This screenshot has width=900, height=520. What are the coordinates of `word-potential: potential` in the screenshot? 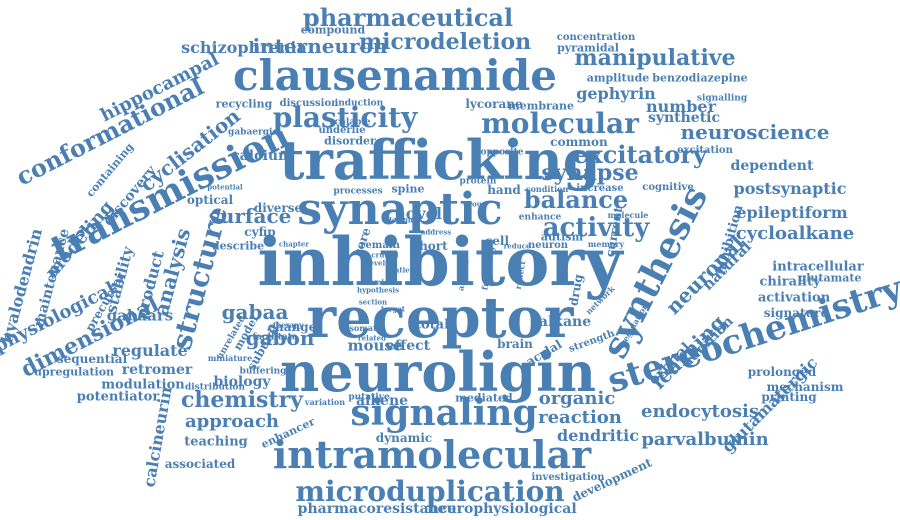 It's located at (225, 187).